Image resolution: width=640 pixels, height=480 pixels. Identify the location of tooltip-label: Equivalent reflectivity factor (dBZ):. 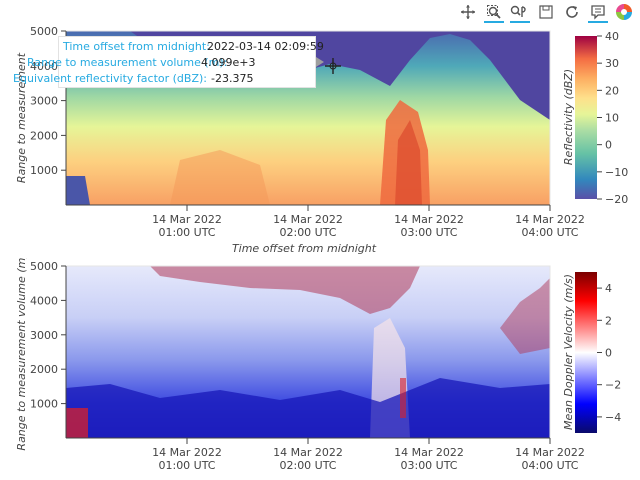
(110, 78).